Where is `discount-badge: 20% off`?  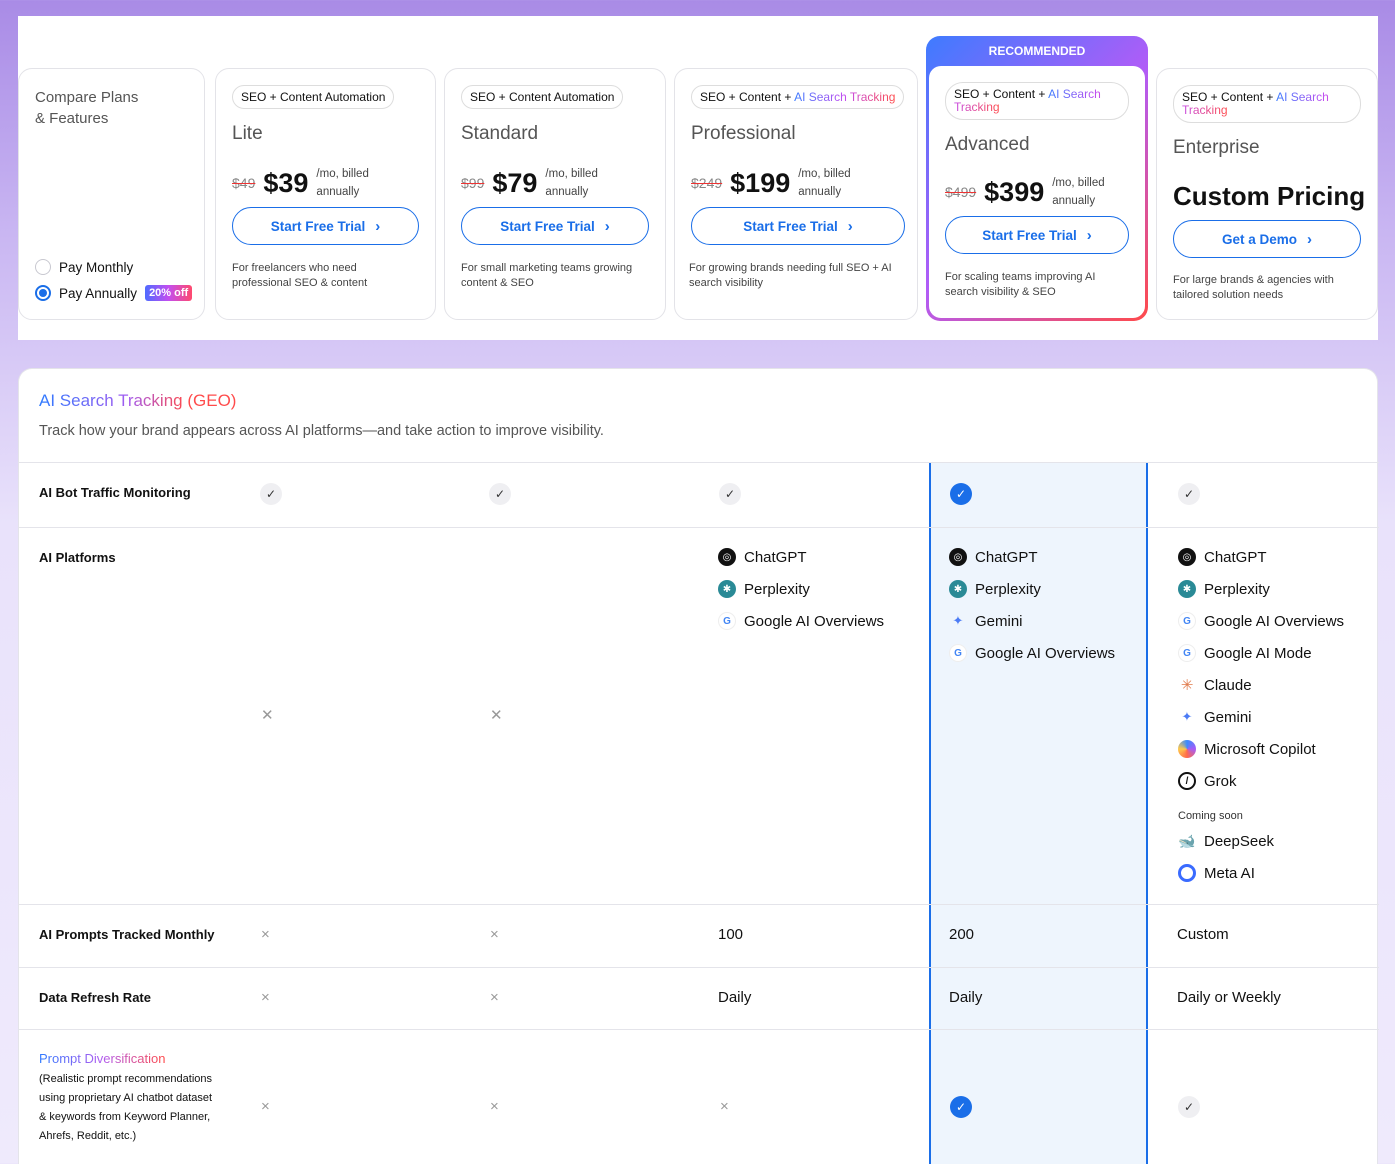 discount-badge: 20% off is located at coordinates (169, 293).